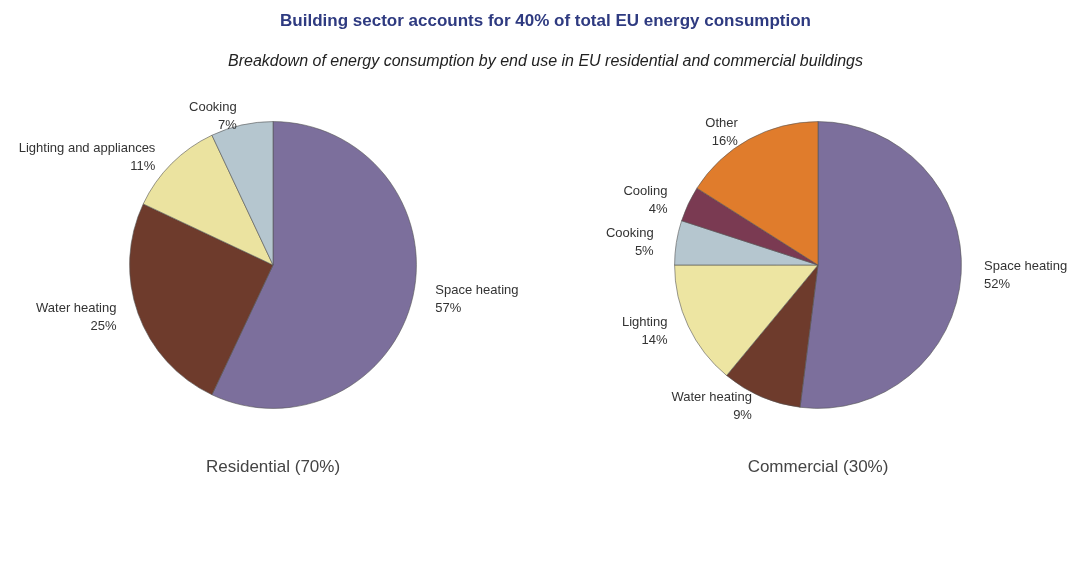  I want to click on data-label: 14%, so click(654, 339).